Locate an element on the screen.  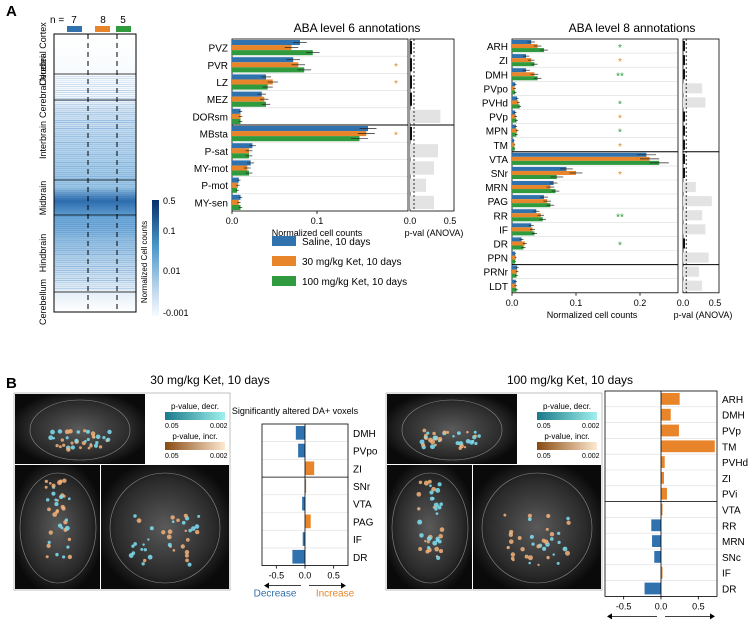
legend-swatch-ket30 is located at coordinates (284, 261).